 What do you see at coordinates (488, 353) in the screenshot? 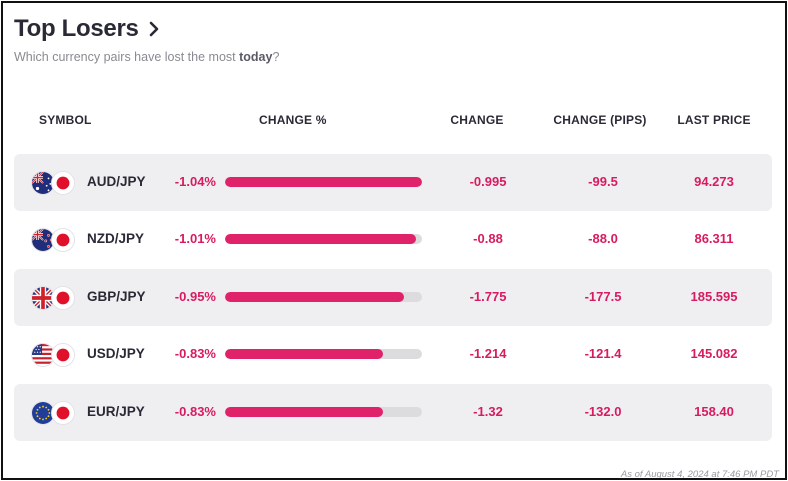
I see `change-value: -1.214` at bounding box center [488, 353].